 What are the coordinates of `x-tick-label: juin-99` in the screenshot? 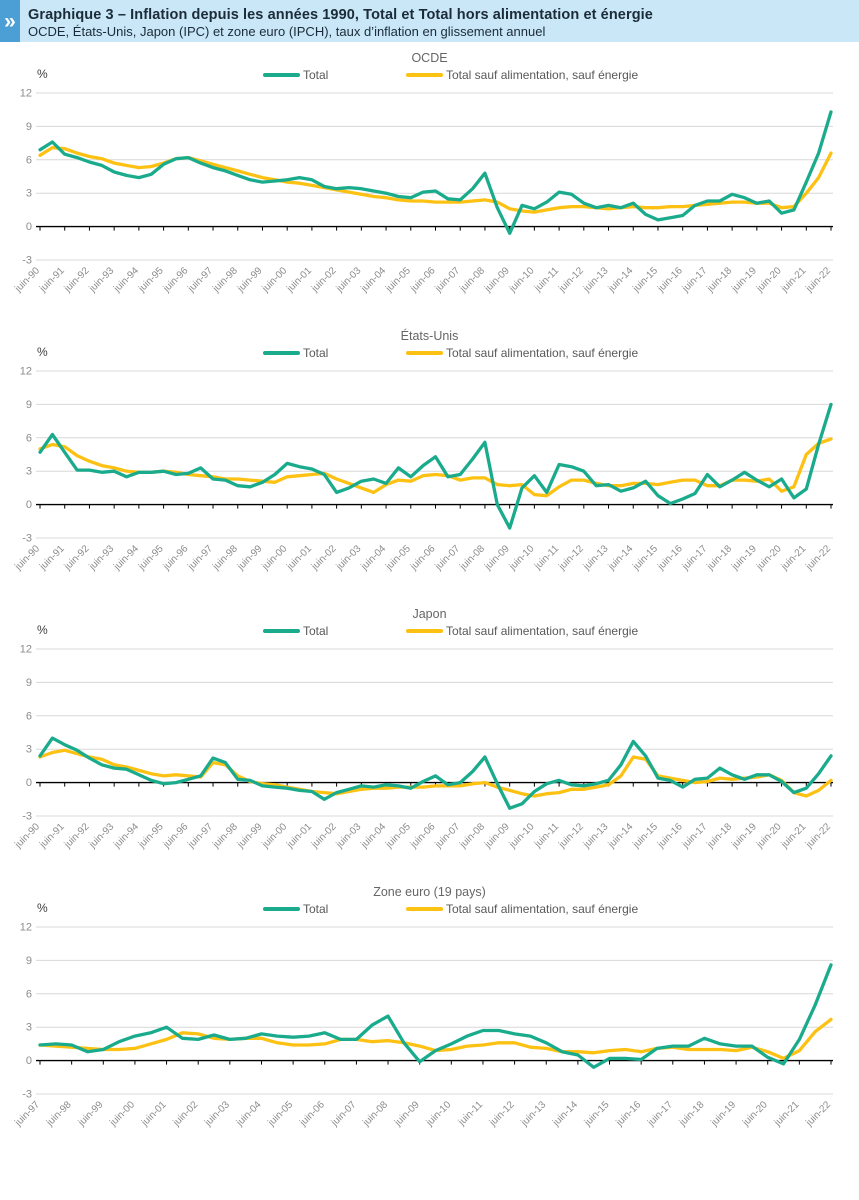 It's located at (91, 1114).